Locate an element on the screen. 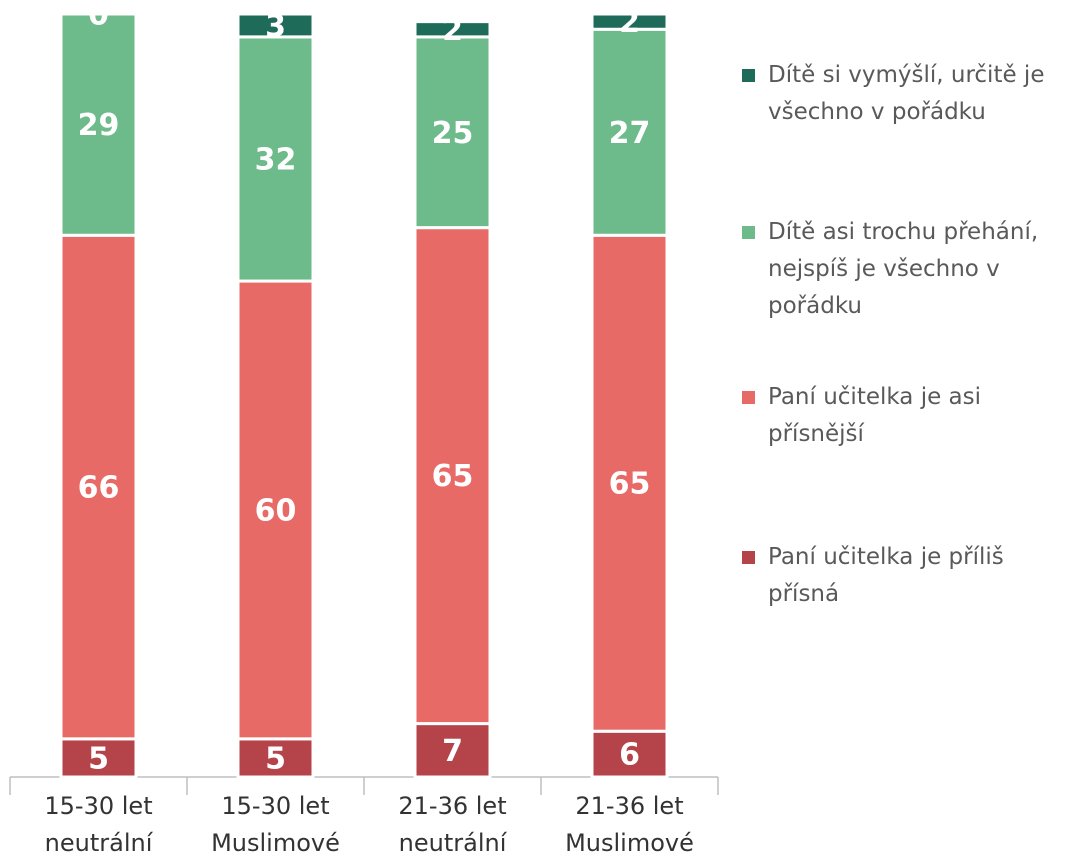 Image resolution: width=1074 pixels, height=857 pixels. data-label: 3 is located at coordinates (275, 26).